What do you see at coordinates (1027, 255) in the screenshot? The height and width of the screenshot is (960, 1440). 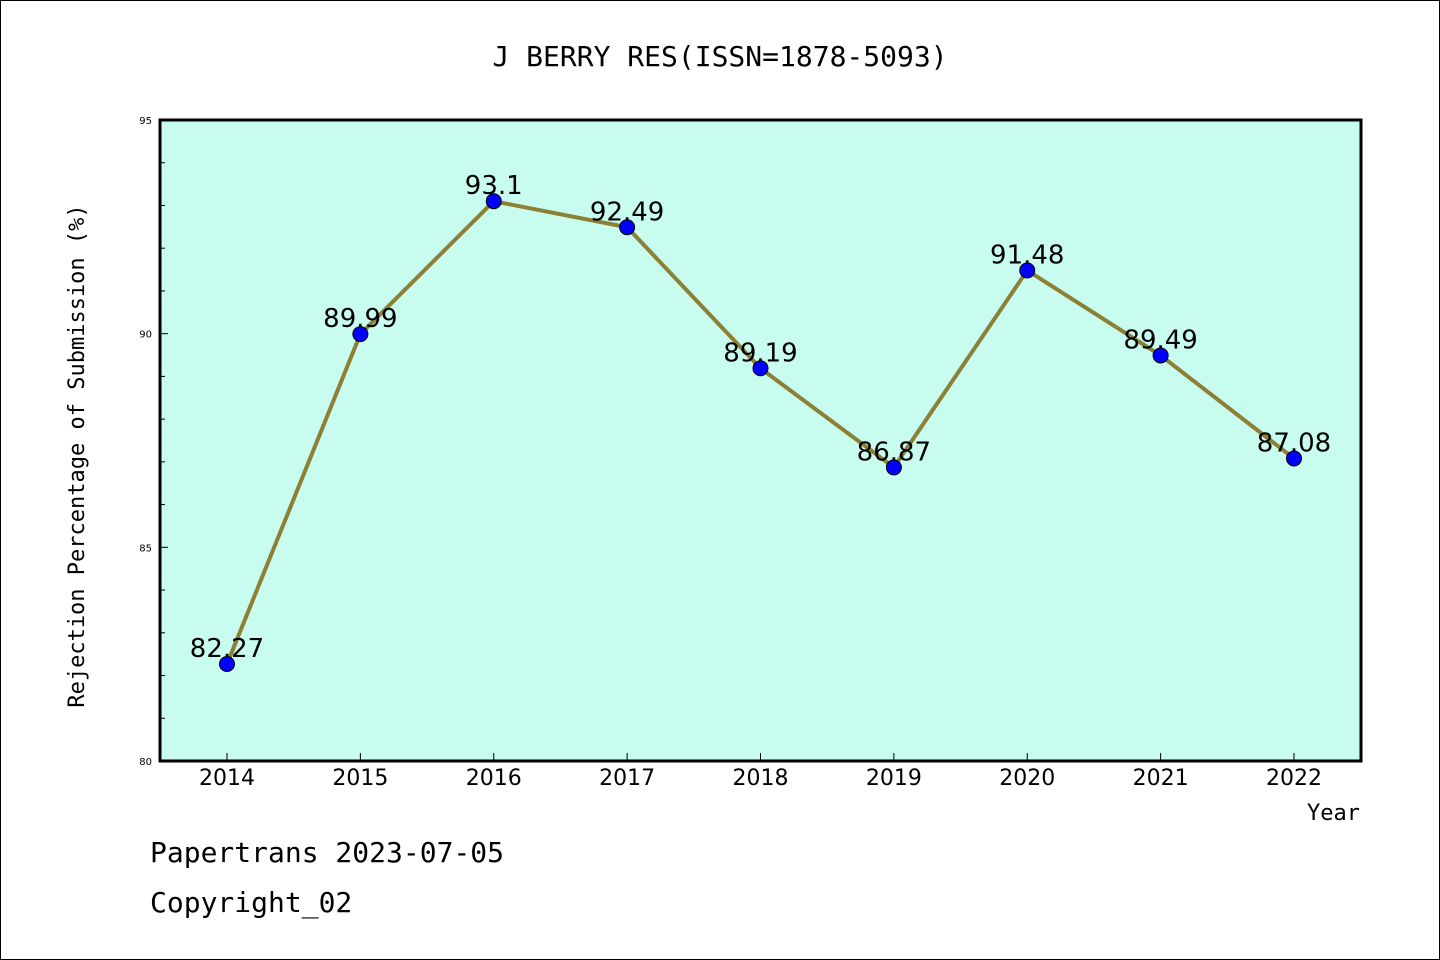 I see `data-label: 91.48` at bounding box center [1027, 255].